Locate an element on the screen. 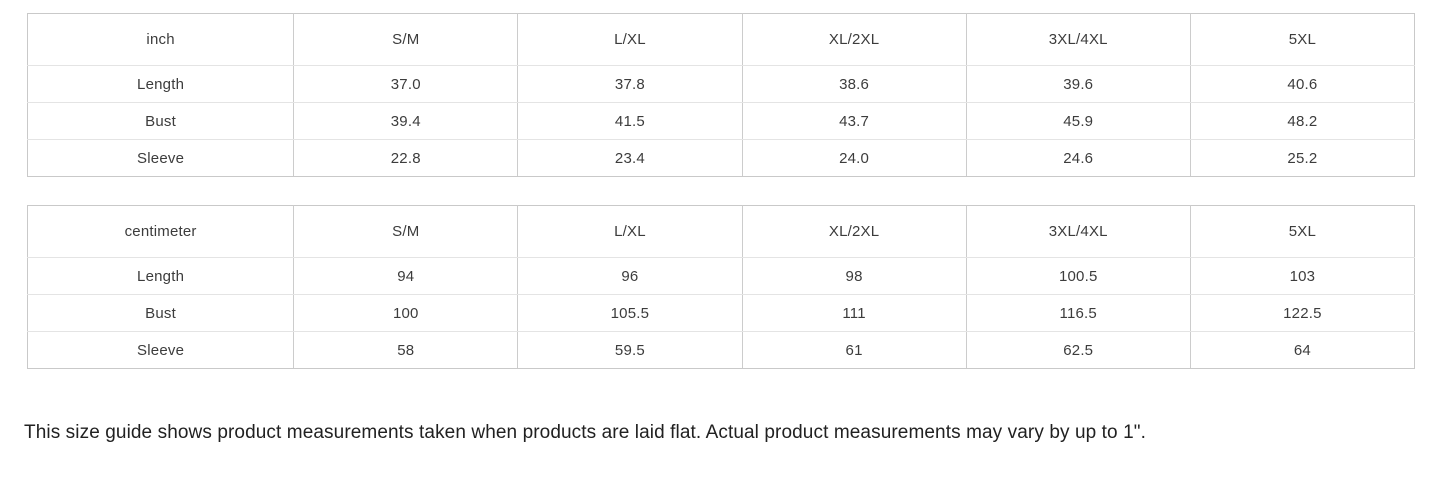 This screenshot has width=1445, height=488. value-cell: 103 is located at coordinates (1302, 276).